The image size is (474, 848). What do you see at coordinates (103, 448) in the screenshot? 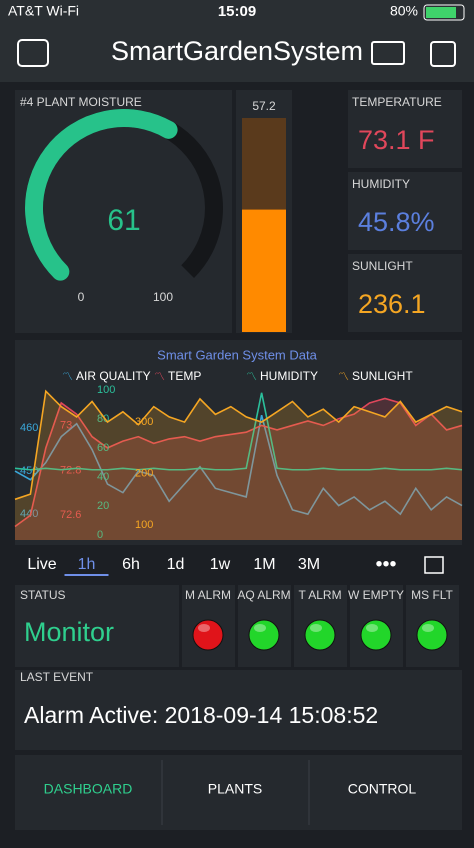
I see `y-tick-label: 60` at bounding box center [103, 448].